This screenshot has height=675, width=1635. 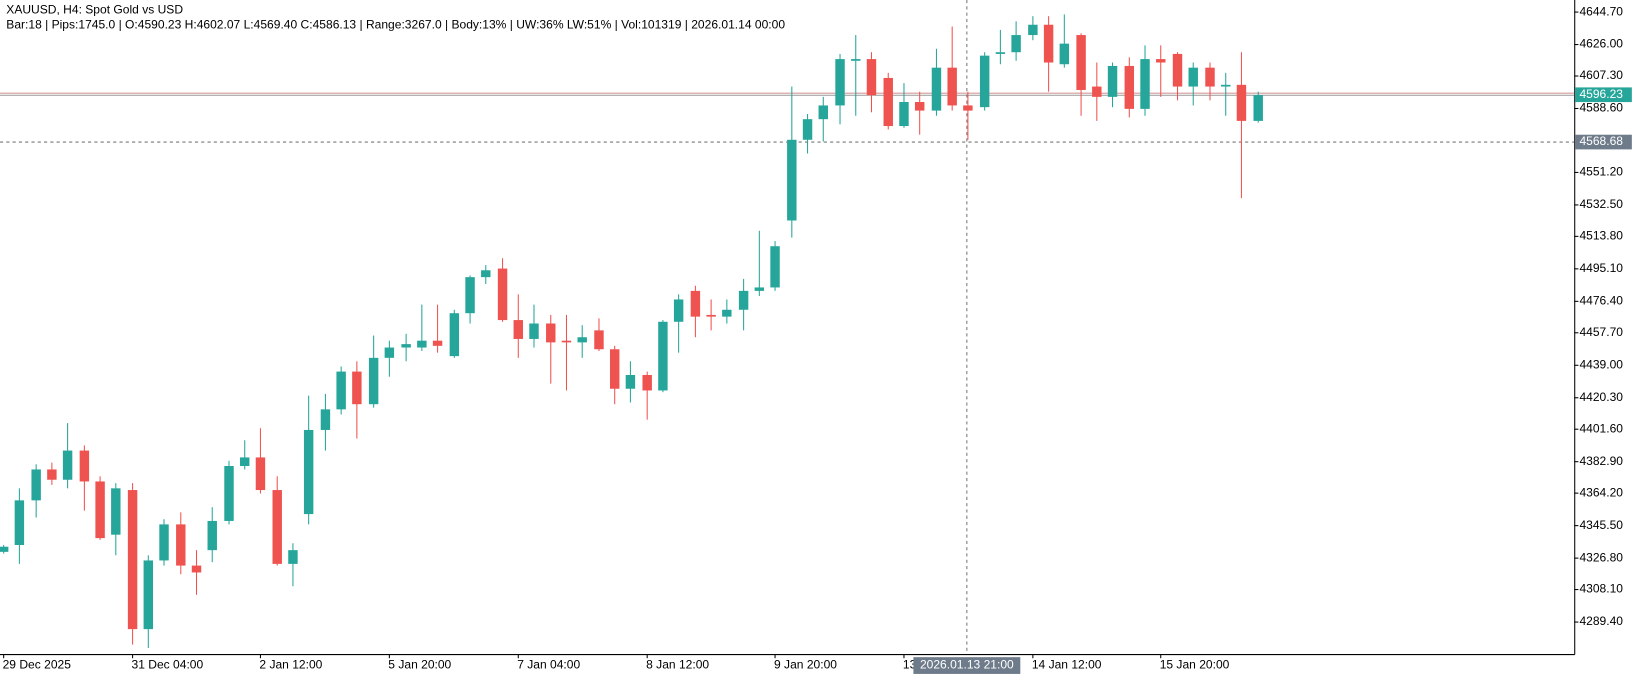 I want to click on chart-title: XAUUSD, H4: Spot Gold vs USD, so click(x=94, y=10).